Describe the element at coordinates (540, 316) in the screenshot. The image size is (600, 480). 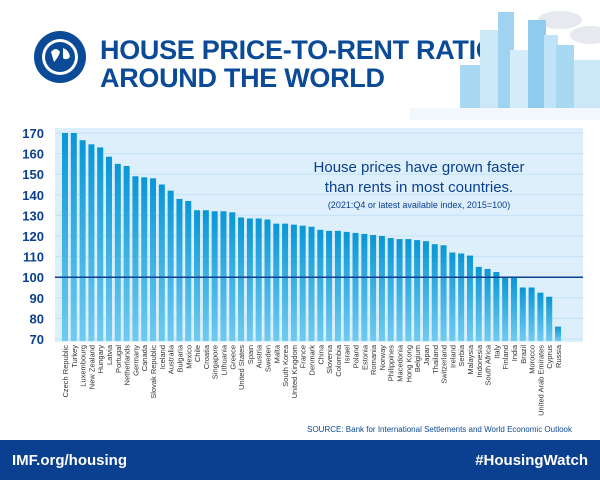
I see `bar-united-arab-emirates` at that location.